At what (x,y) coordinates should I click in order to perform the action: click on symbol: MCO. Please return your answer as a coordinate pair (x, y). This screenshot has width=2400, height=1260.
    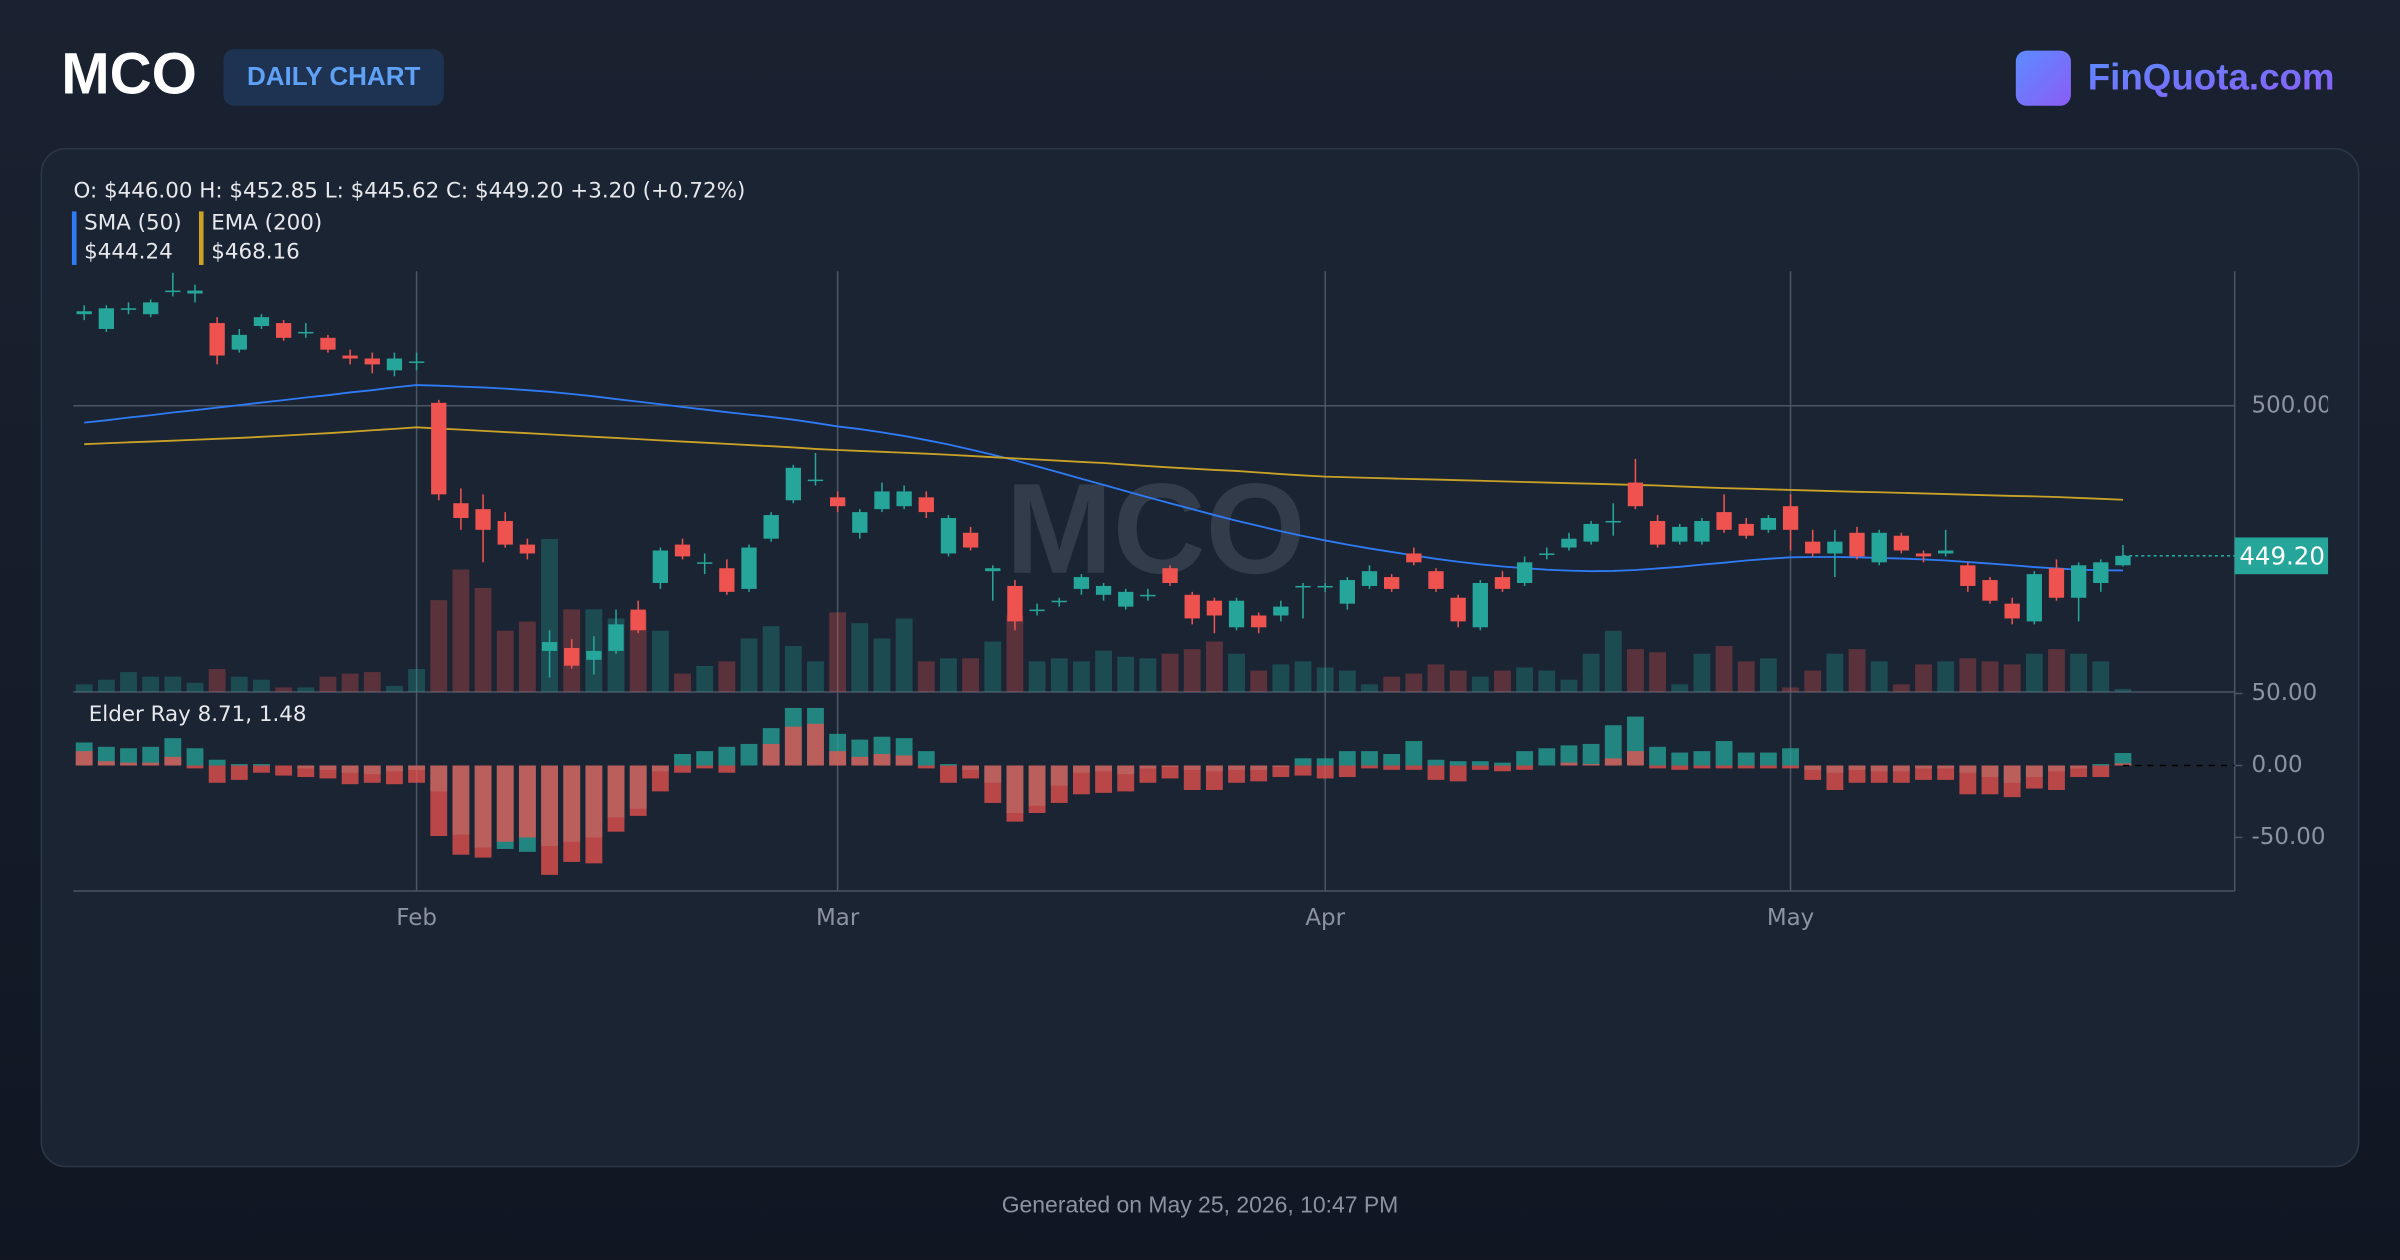
    Looking at the image, I should click on (129, 74).